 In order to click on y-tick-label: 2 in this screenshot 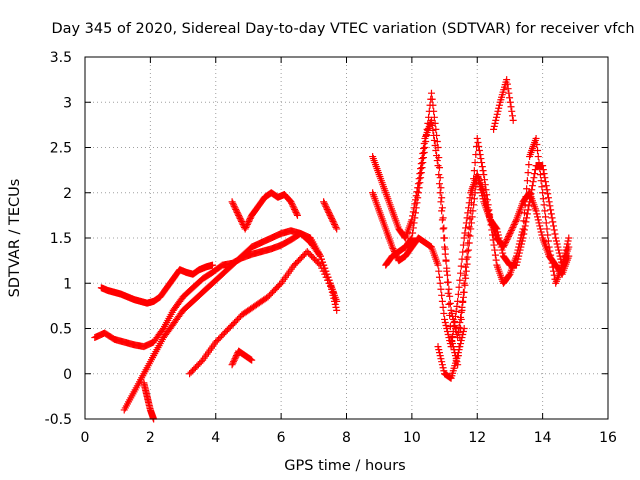, I will do `click(67, 194)`.